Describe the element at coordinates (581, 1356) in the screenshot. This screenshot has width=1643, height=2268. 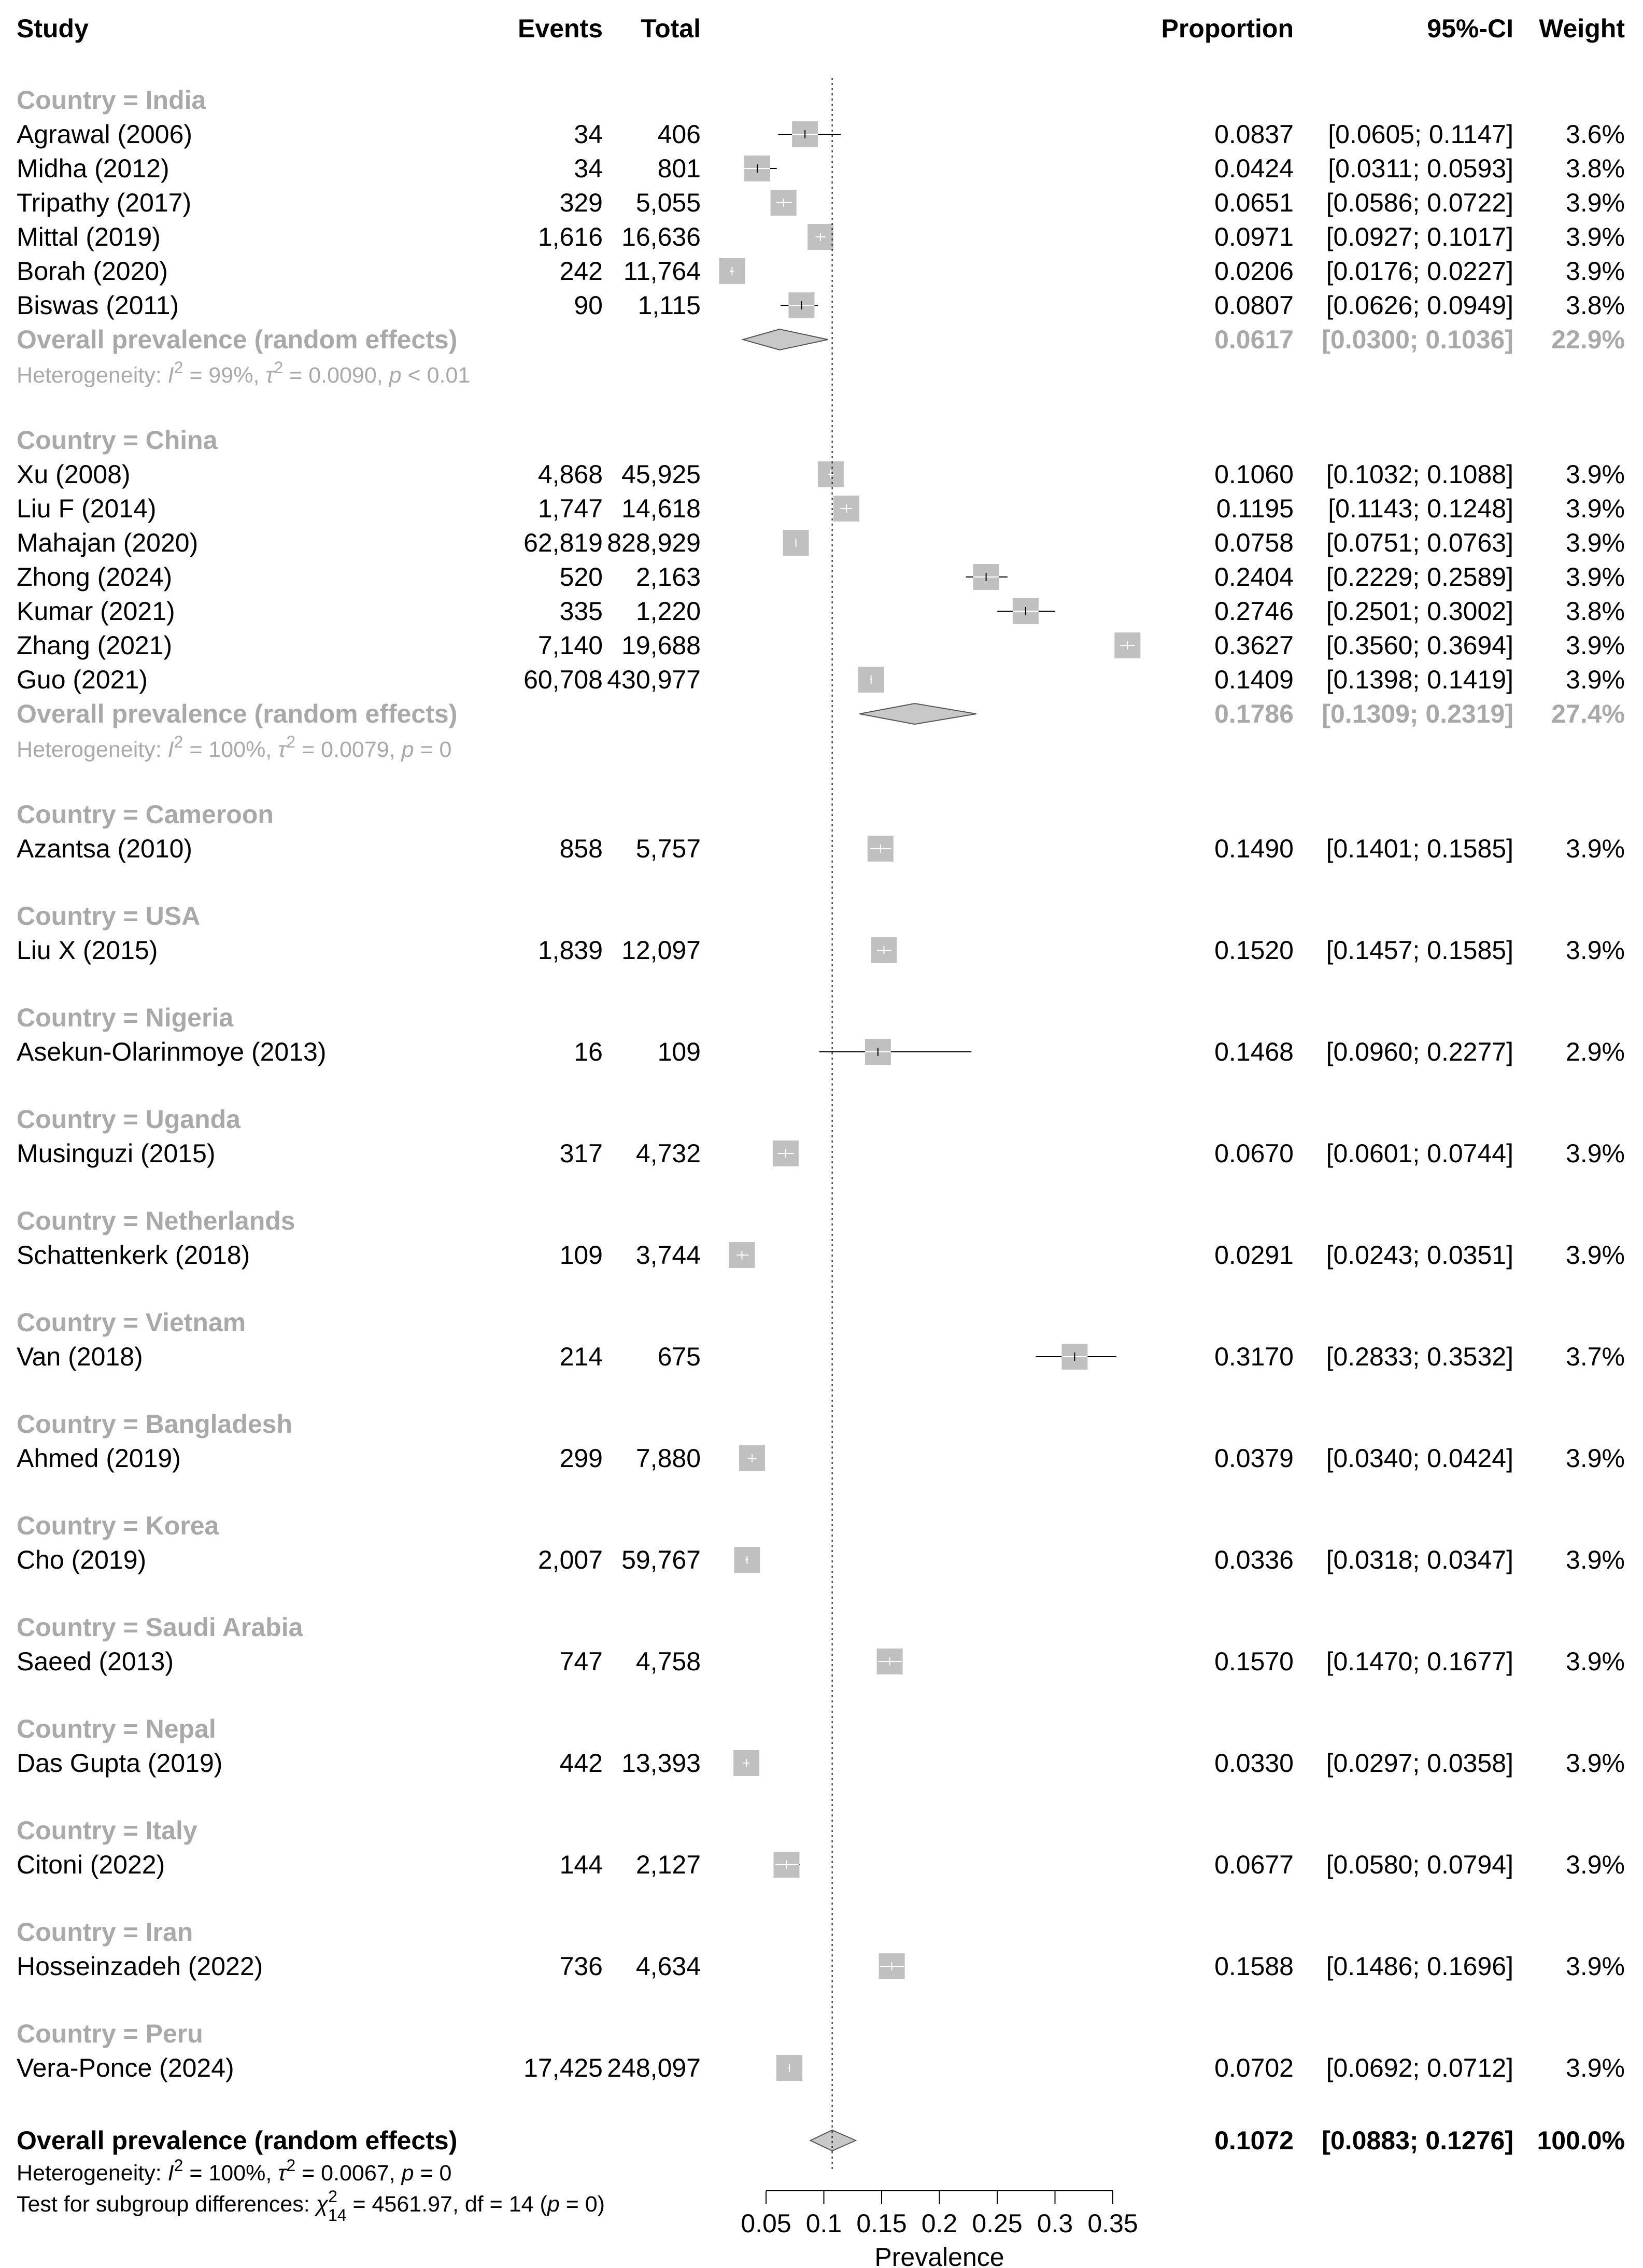
I see `study-events-18: 214` at that location.